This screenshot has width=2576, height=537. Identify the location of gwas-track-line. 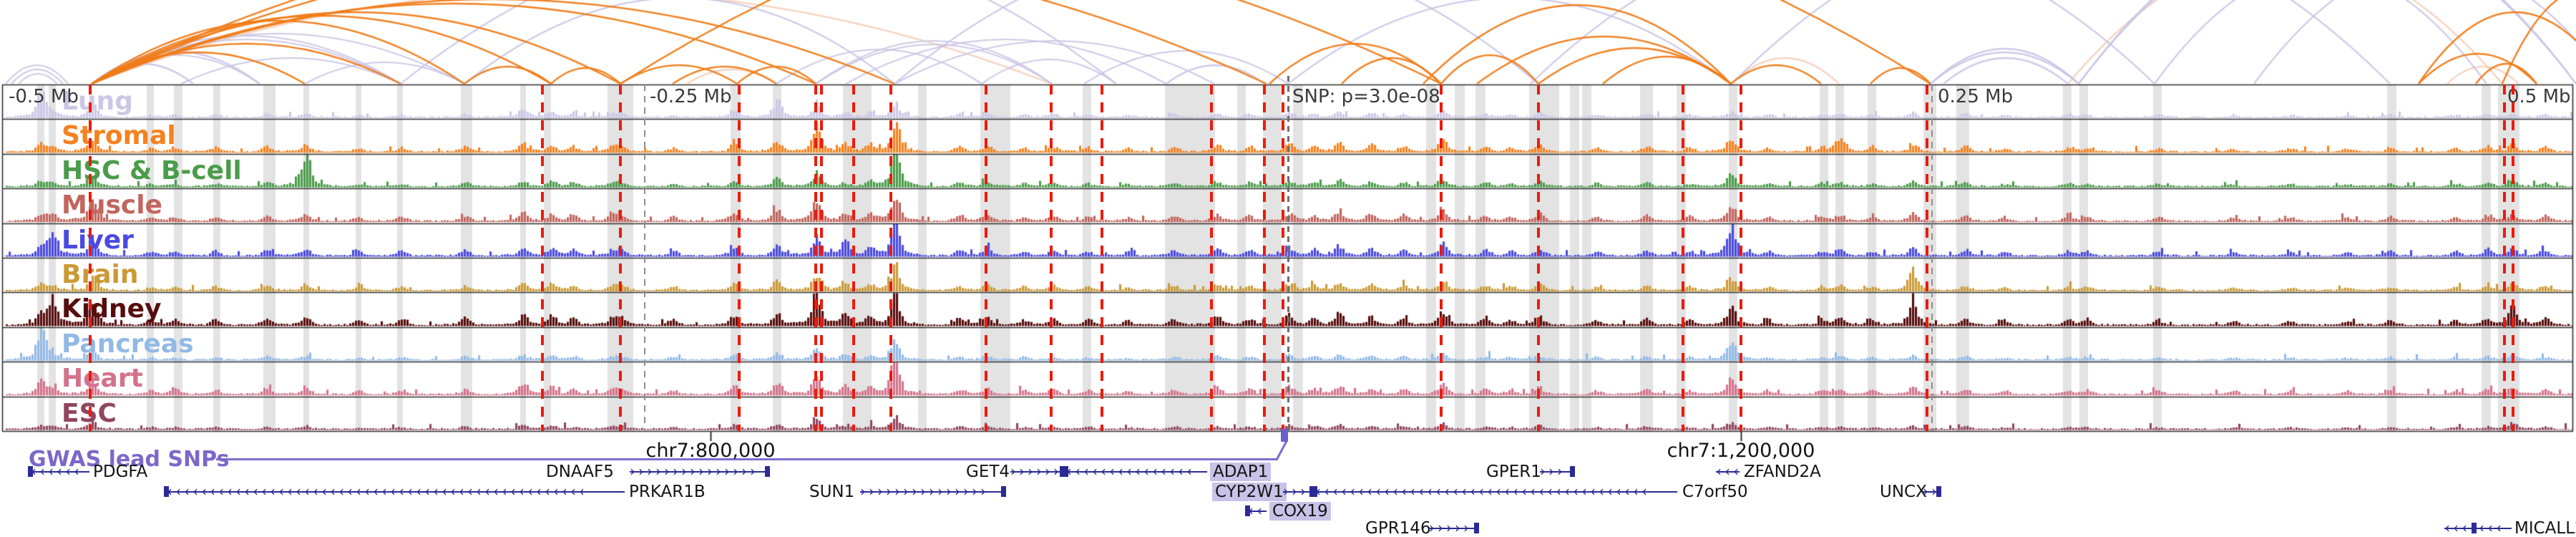
(747, 459).